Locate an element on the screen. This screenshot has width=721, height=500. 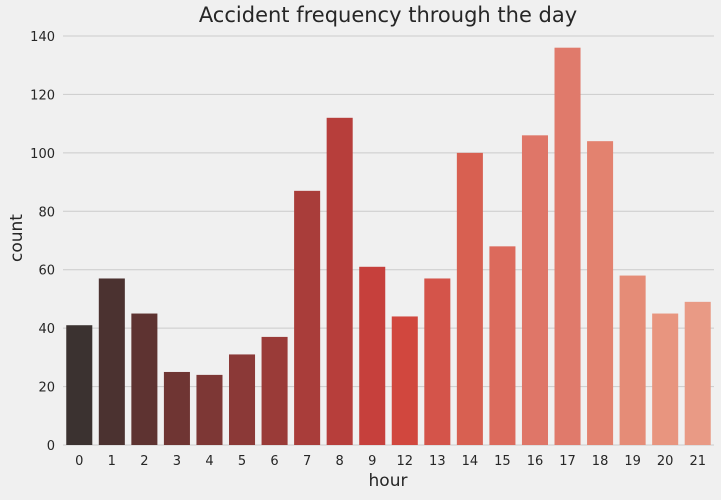
y-axis-label: count is located at coordinates (17, 238).